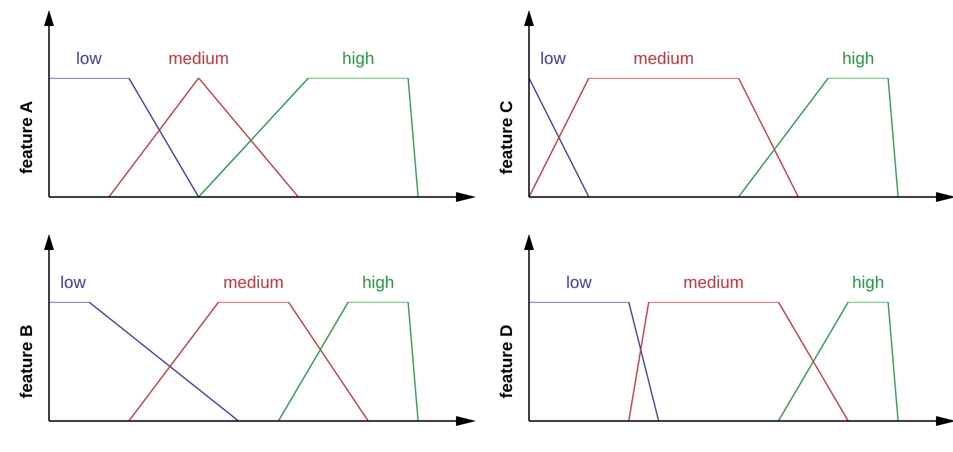 This screenshot has width=953, height=452. What do you see at coordinates (26, 137) in the screenshot?
I see `y-axis-title: feature A` at bounding box center [26, 137].